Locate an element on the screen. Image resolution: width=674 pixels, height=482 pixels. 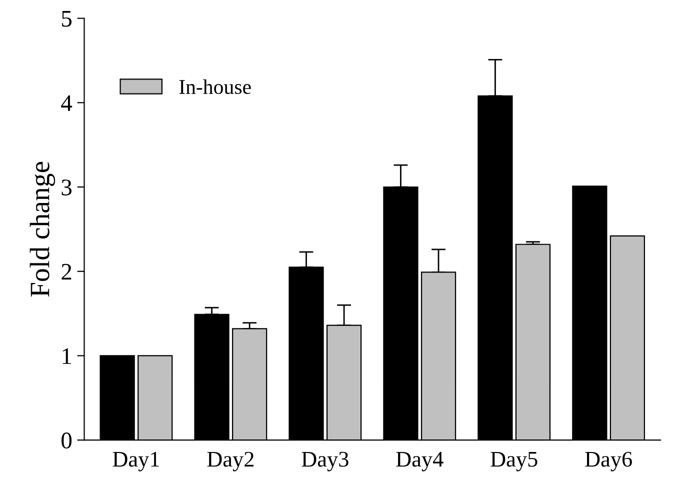
y-axis-title: Fold change is located at coordinates (43, 229).